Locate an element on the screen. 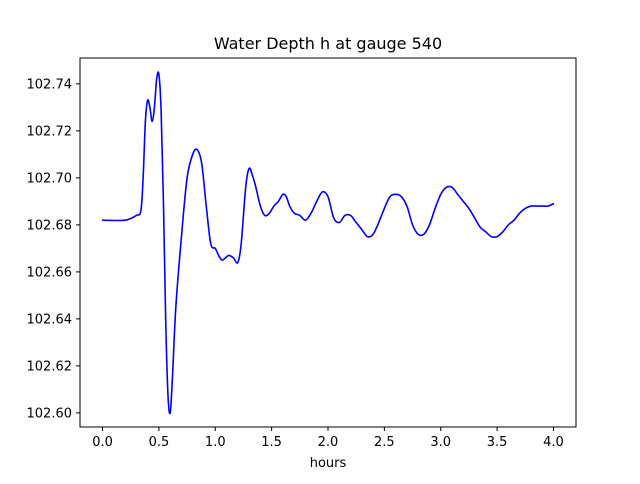 The width and height of the screenshot is (640, 484). y-tick-label: 102.70 is located at coordinates (50, 178).